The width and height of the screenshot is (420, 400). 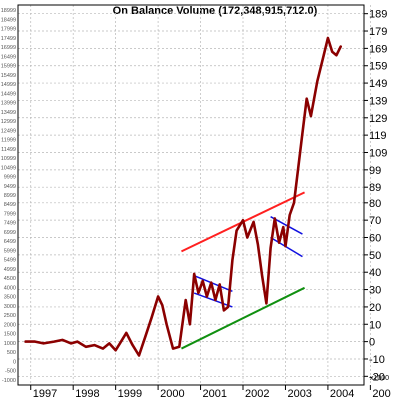 What do you see at coordinates (10, 261) in the screenshot?
I see `left-tick-label: 5499` at bounding box center [10, 261].